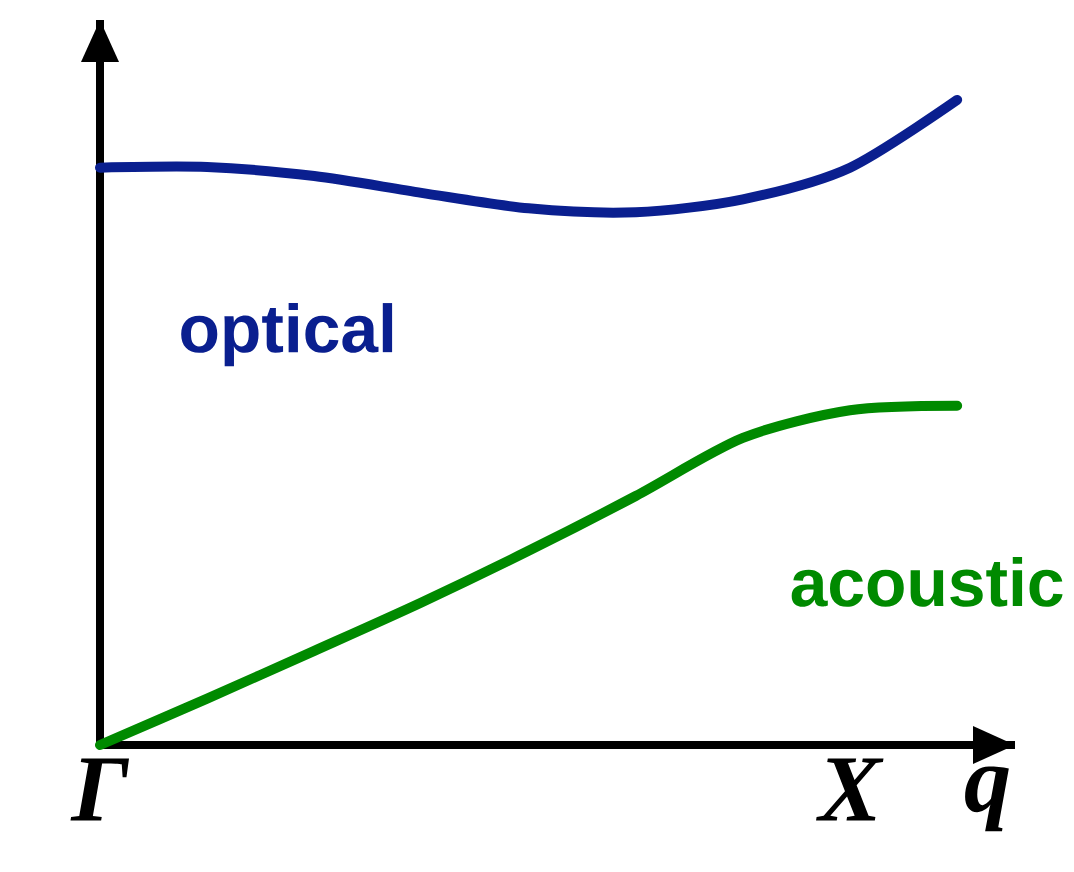 The width and height of the screenshot is (1074, 872). Describe the element at coordinates (850, 789) in the screenshot. I see `x-tick-label: X` at that location.